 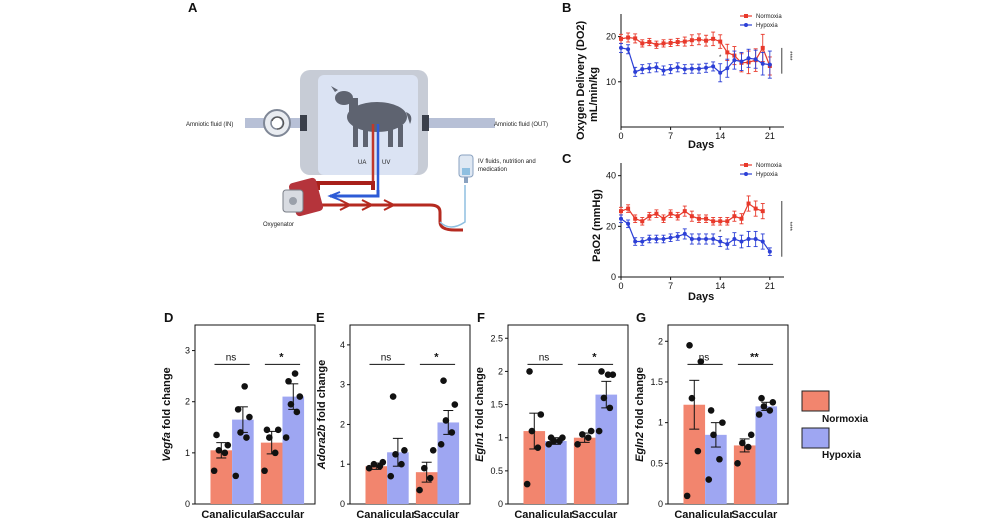 I want to click on y-tick-label: 3, so click(x=342, y=385).